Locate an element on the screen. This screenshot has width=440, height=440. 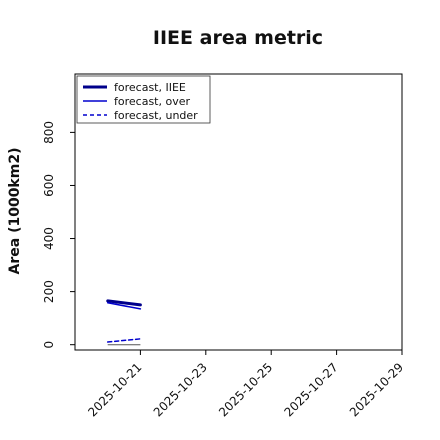
y-axis-label: Area (1000km2) is located at coordinates (15, 211).